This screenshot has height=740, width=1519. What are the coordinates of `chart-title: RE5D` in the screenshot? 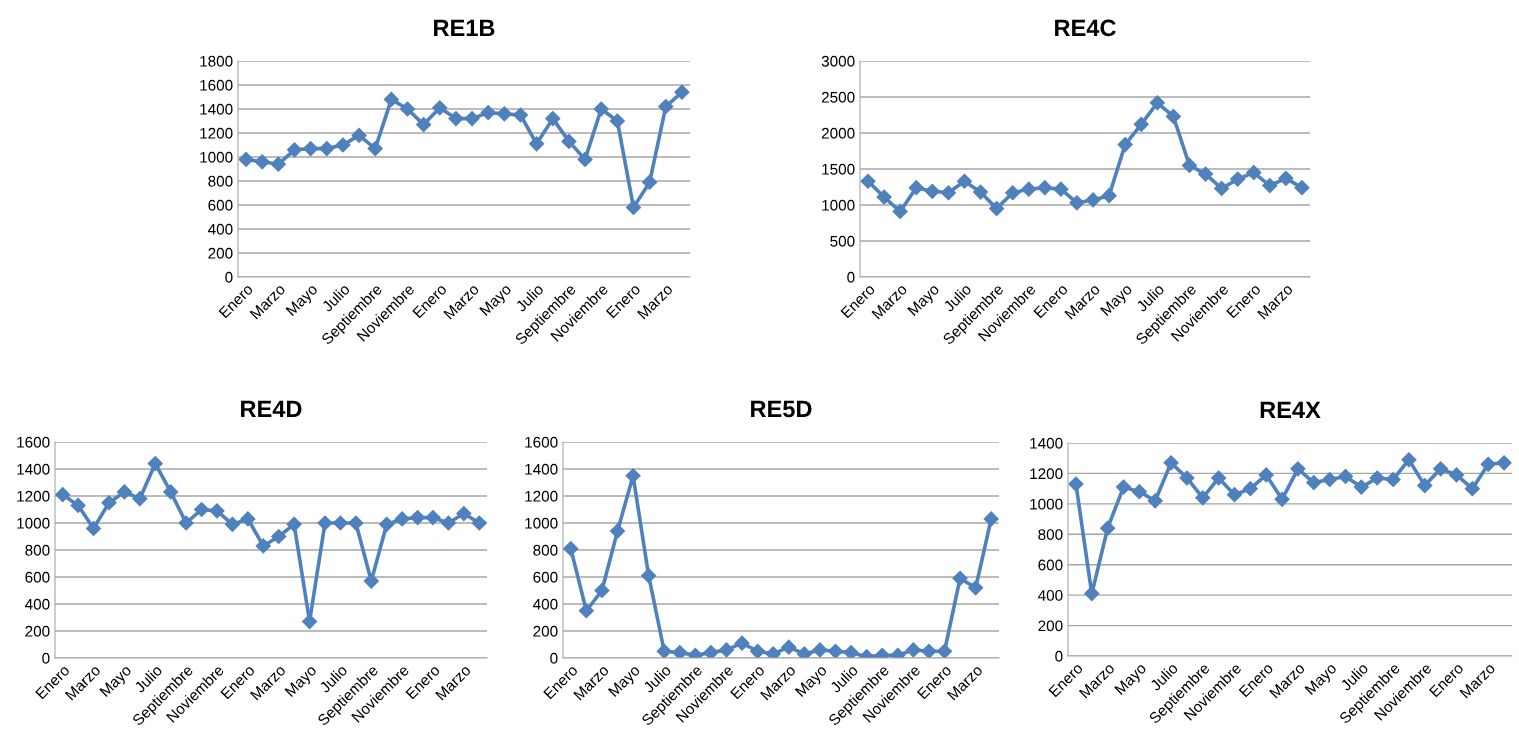 It's located at (781, 409).